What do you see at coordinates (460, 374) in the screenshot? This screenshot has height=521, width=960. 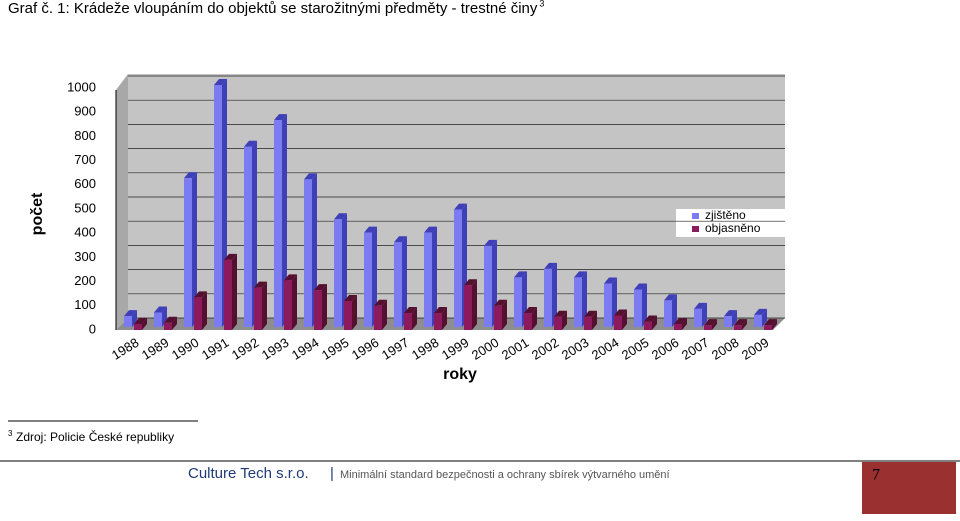 I see `x-axis-label: roky` at bounding box center [460, 374].